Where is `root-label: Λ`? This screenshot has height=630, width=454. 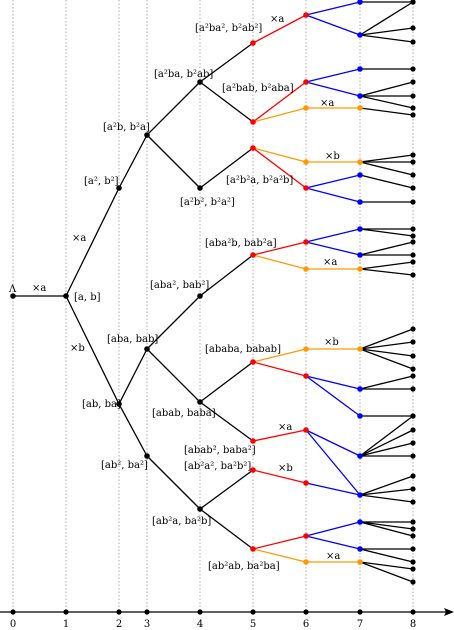 root-label: Λ is located at coordinates (12, 289).